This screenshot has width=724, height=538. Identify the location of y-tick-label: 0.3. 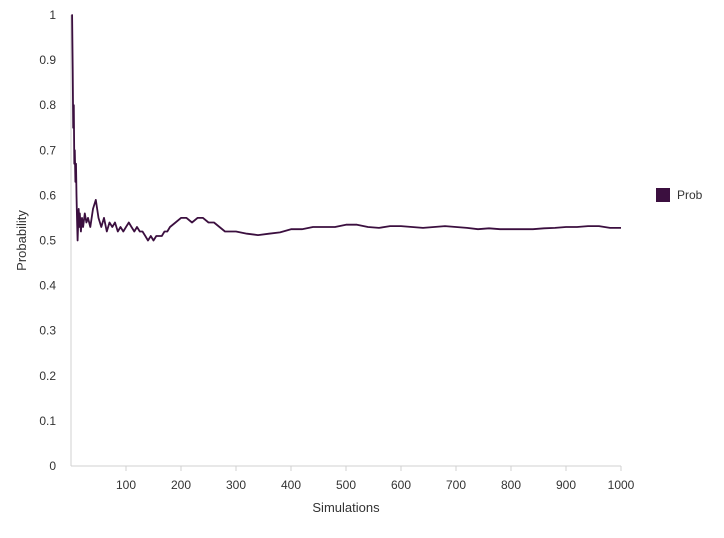
(47, 331).